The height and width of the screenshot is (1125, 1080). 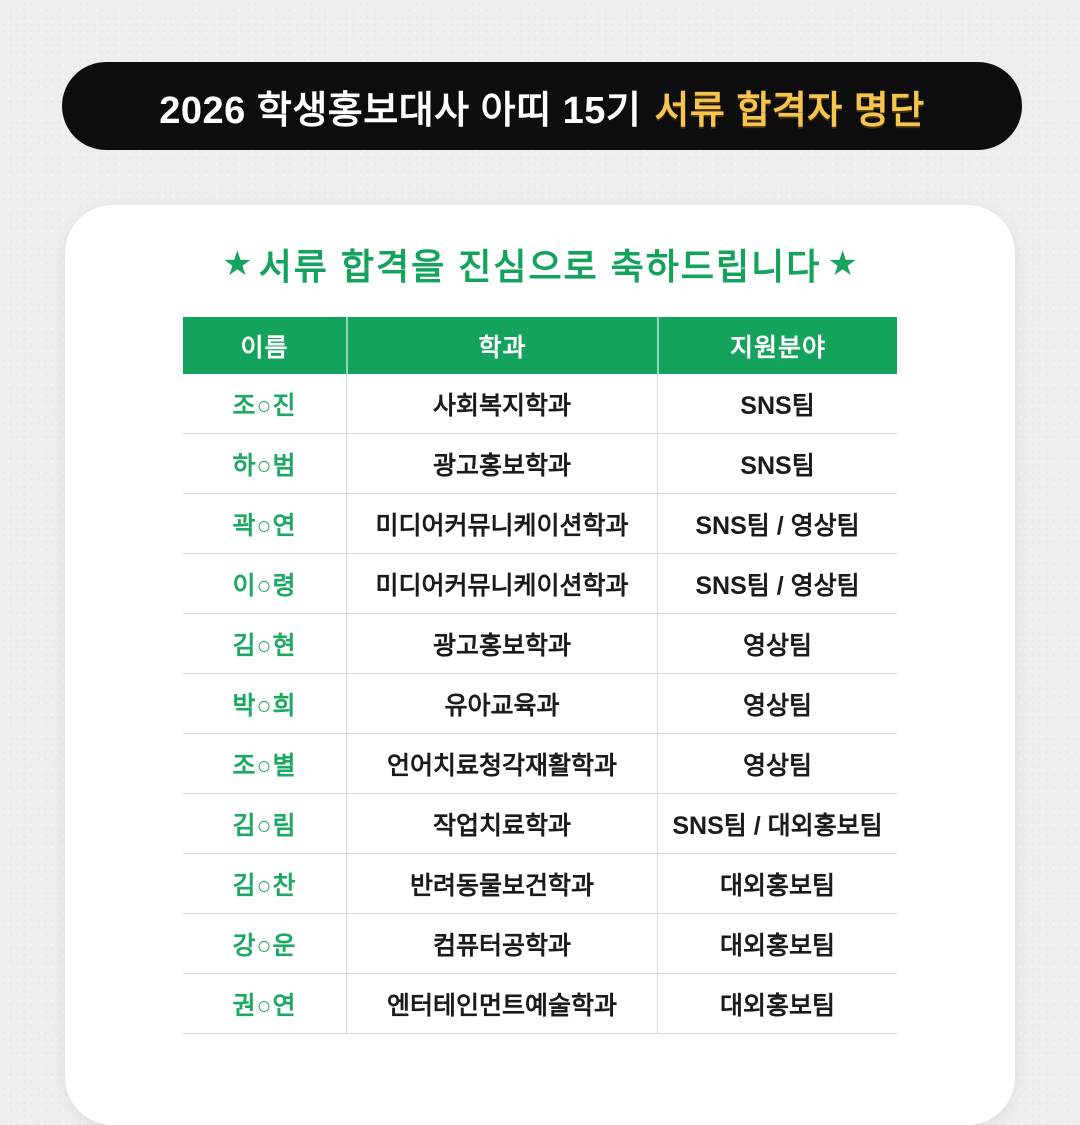 I want to click on applicant-name: 권○연, so click(x=264, y=1005).